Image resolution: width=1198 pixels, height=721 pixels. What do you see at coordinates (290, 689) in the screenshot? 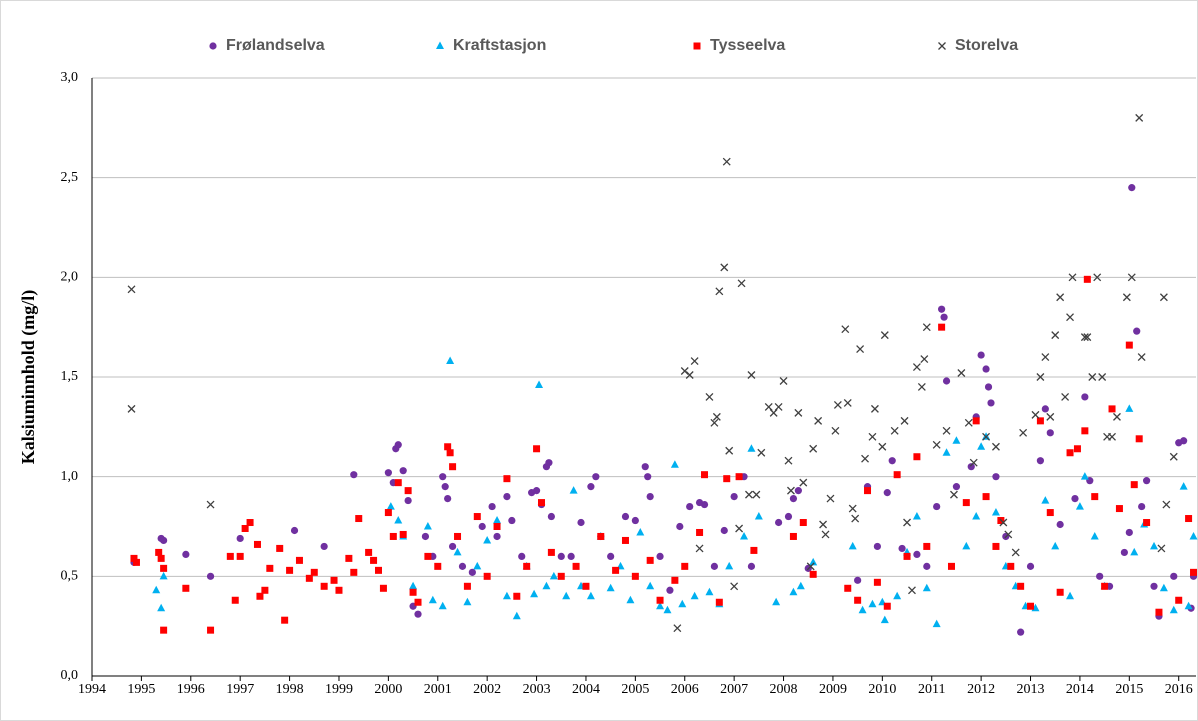
I see `x-tick-label: 1998` at bounding box center [290, 689].